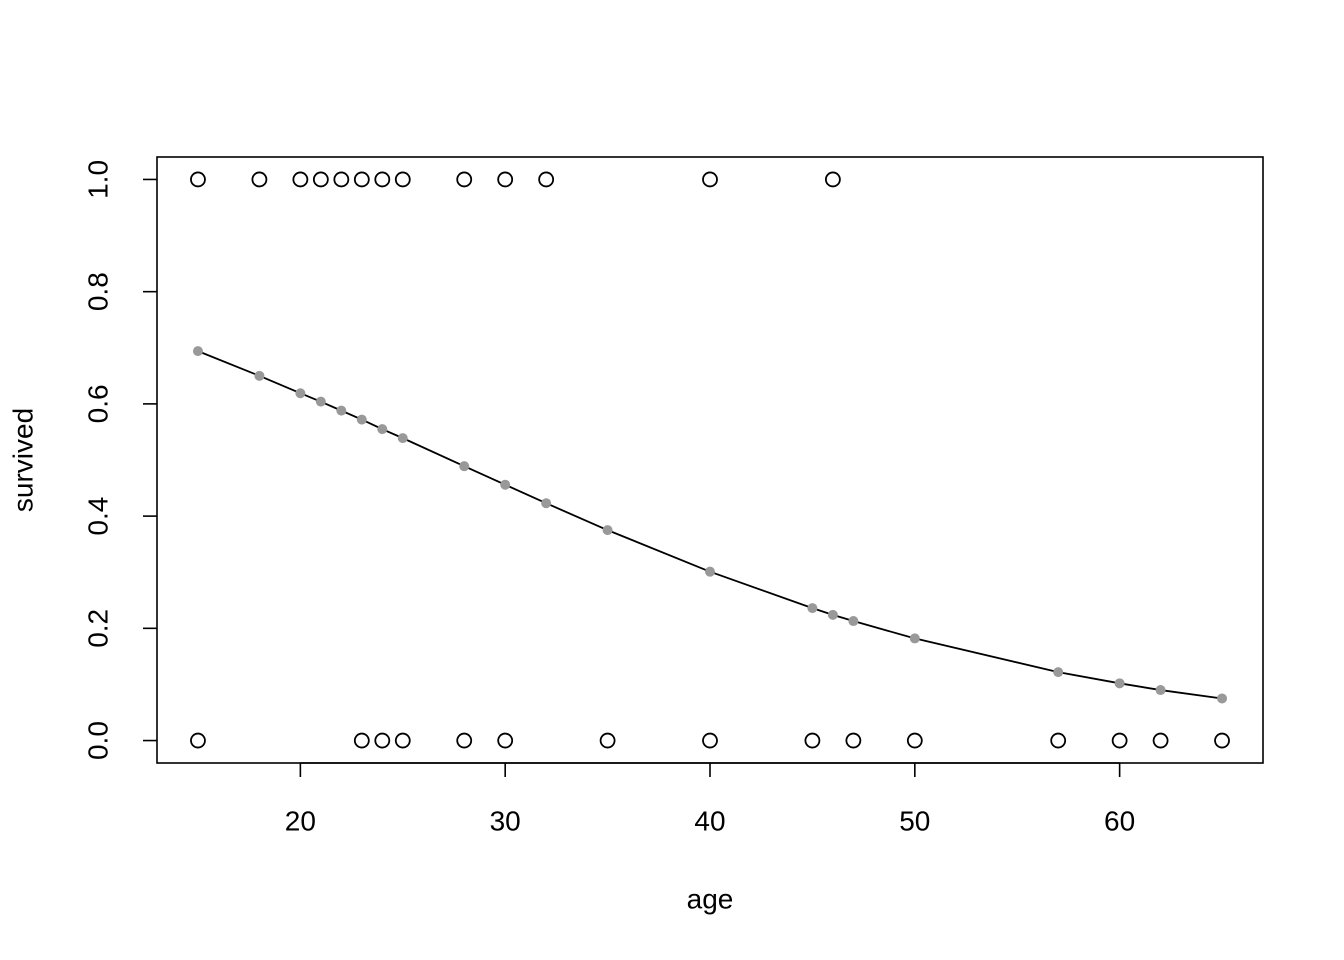  What do you see at coordinates (97, 740) in the screenshot?
I see `y-tick-label: 0.0` at bounding box center [97, 740].